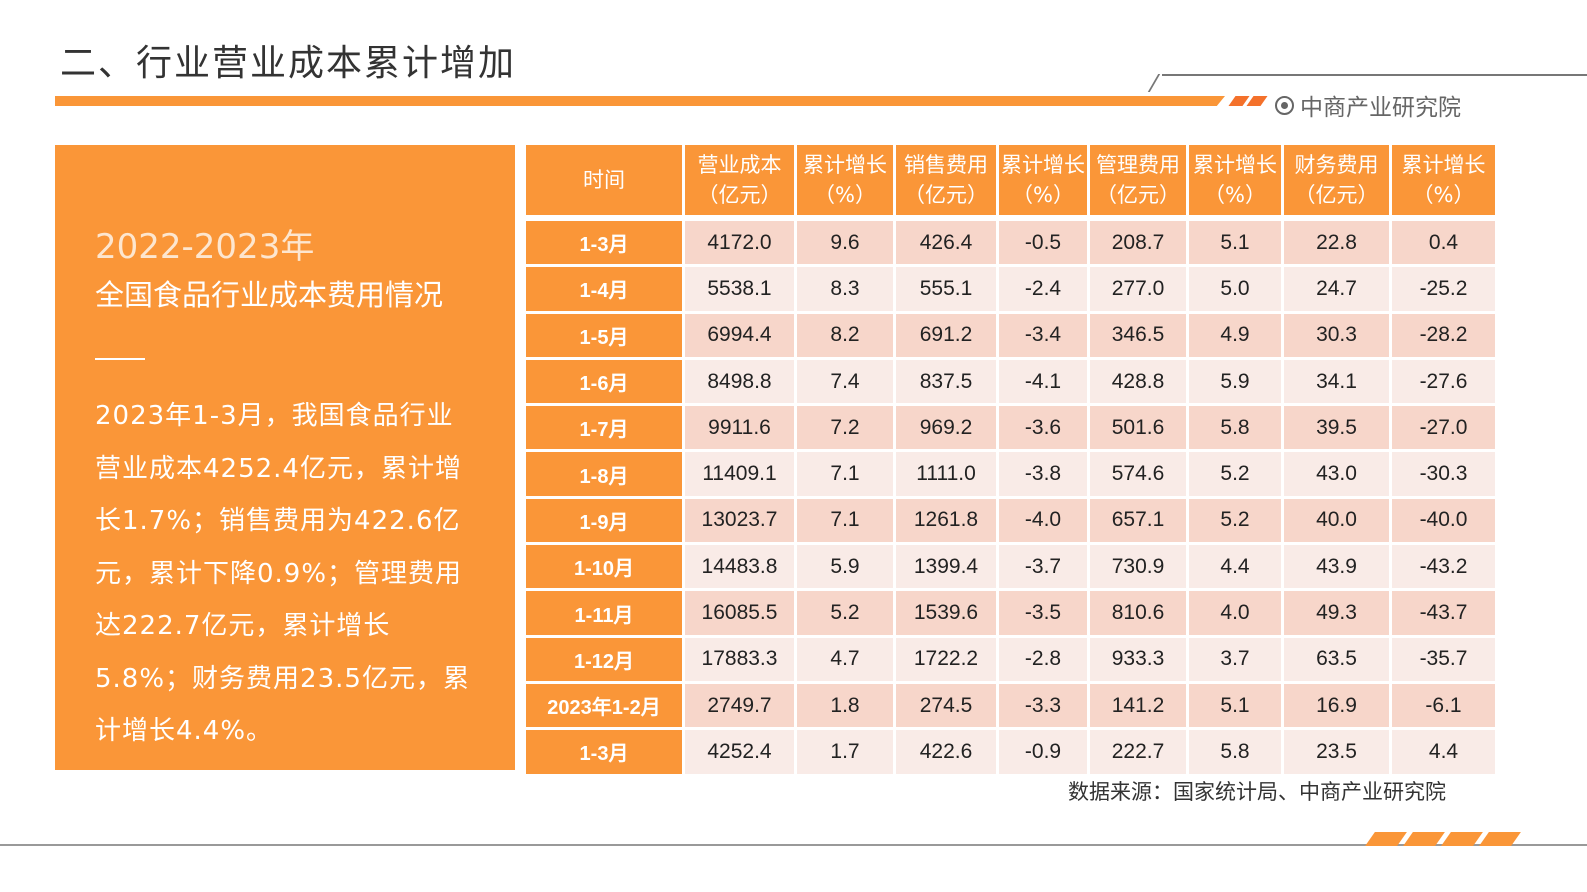 Image resolution: width=1587 pixels, height=892 pixels. I want to click on value-cell: 16.9, so click(1336, 705).